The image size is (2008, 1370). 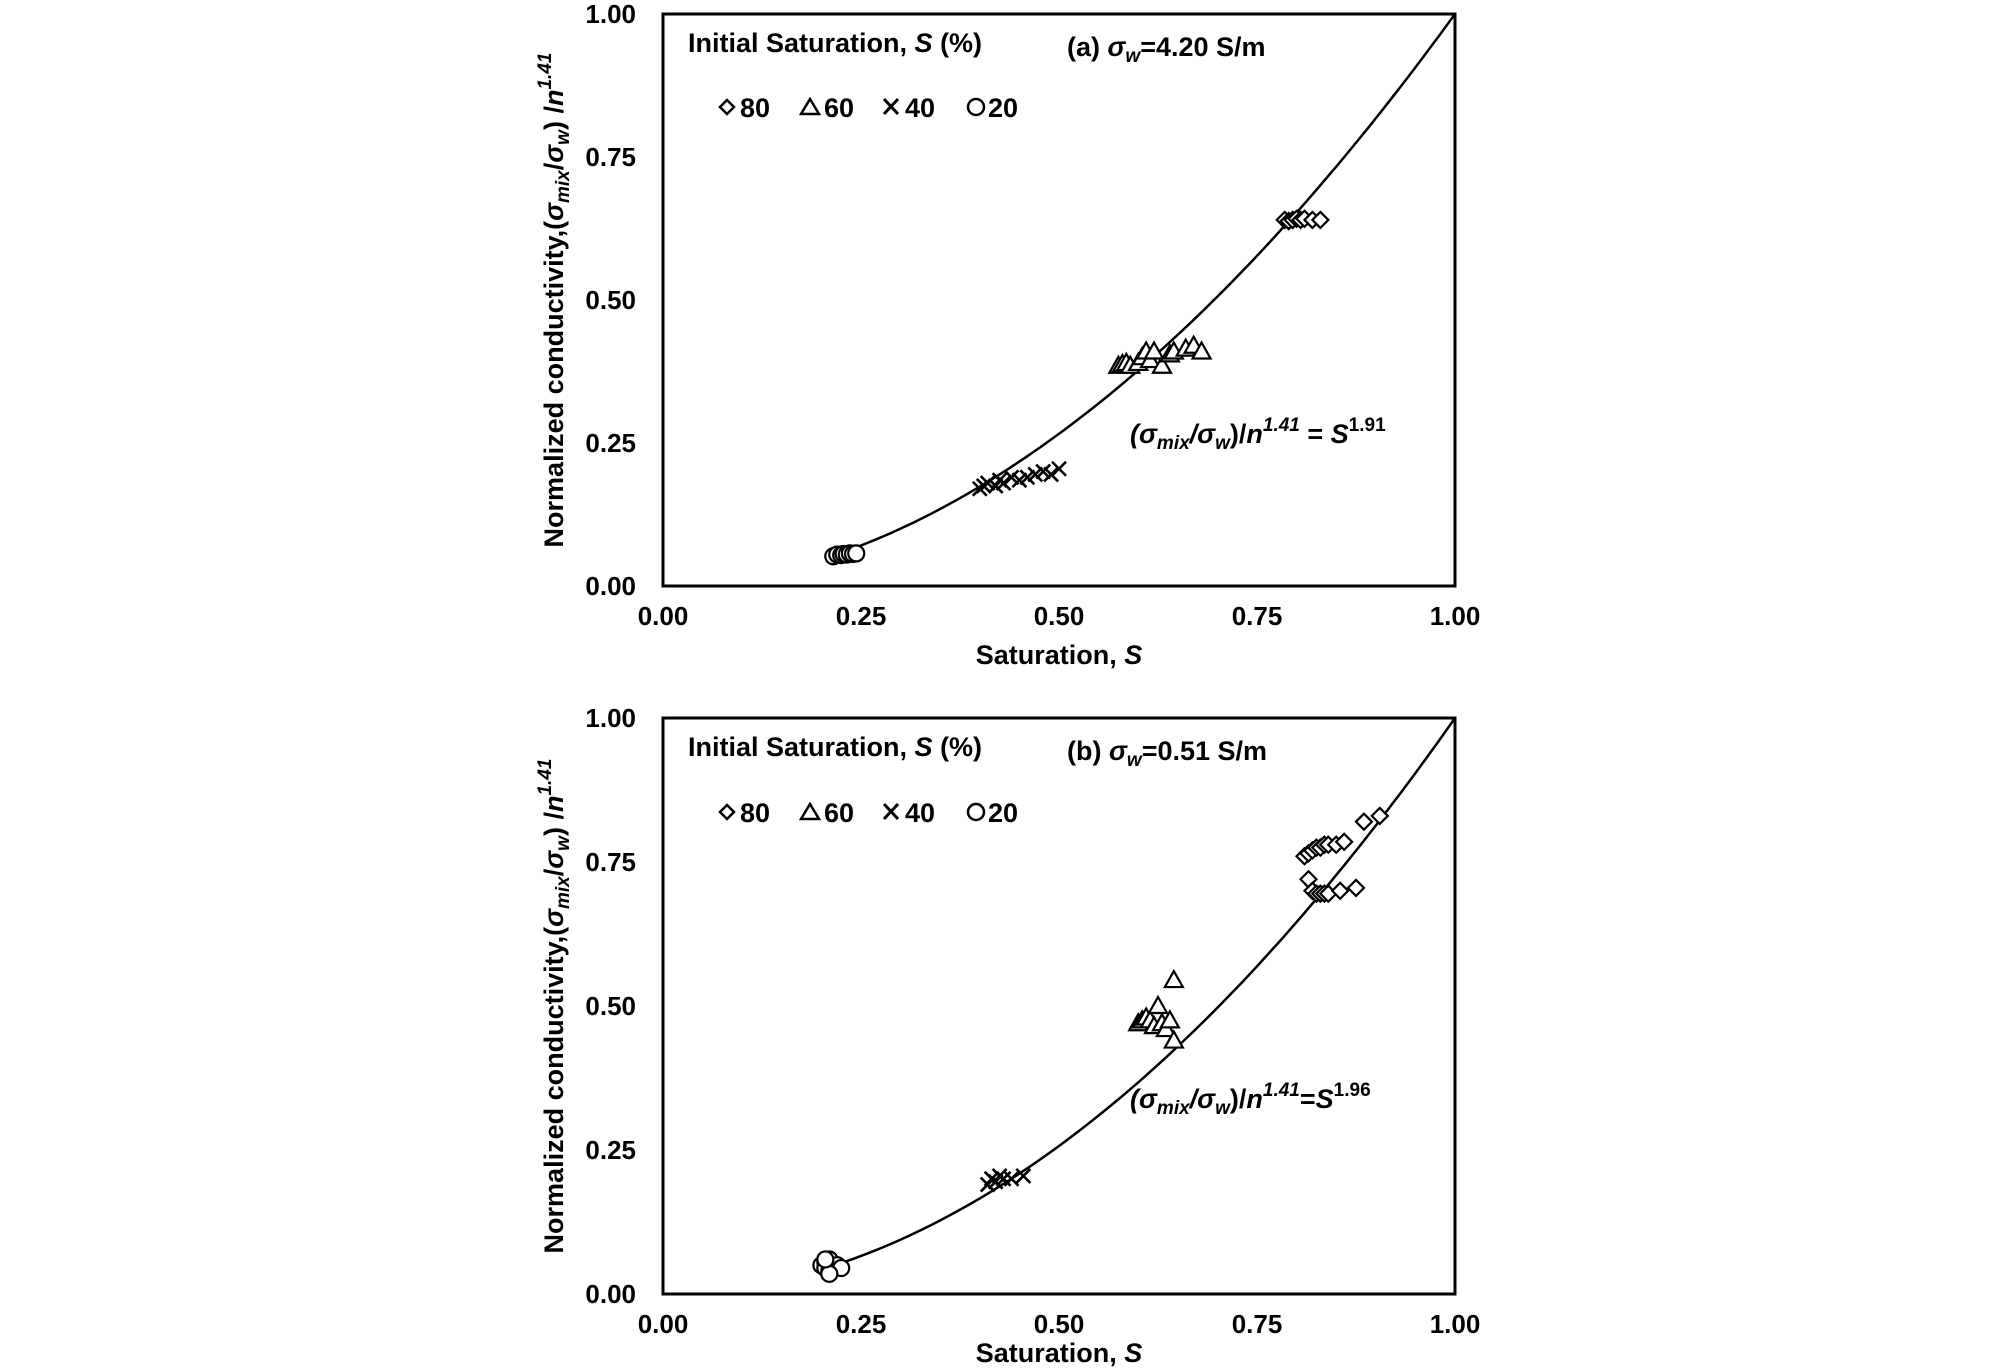 What do you see at coordinates (1167, 753) in the screenshot?
I see `panel-label: (b) σw=0.51 S/m` at bounding box center [1167, 753].